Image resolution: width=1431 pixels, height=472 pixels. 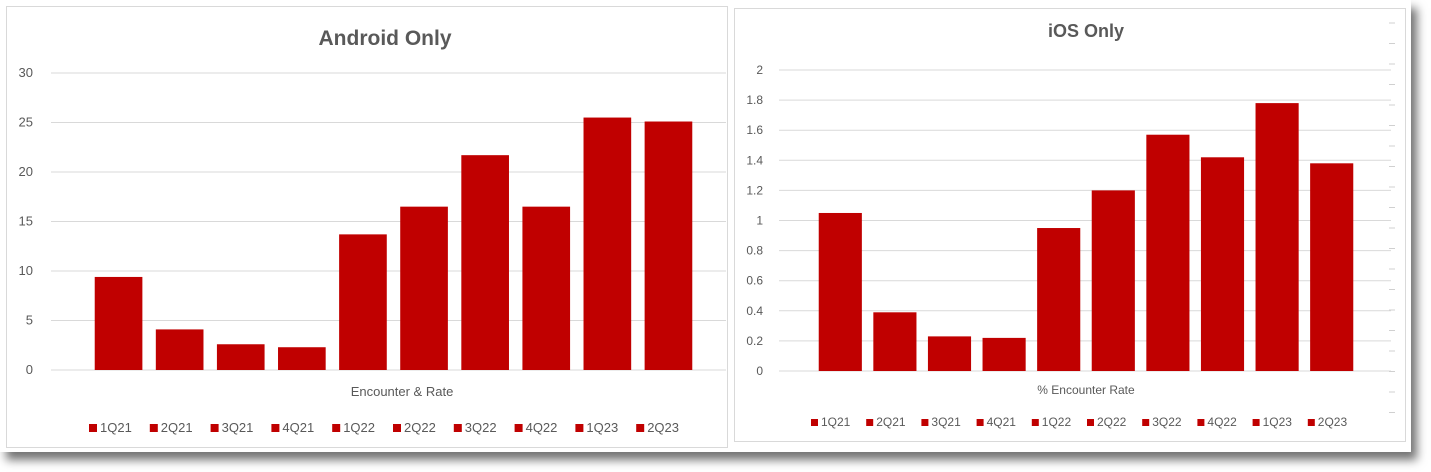 I want to click on y-tick-label: 20, so click(x=26, y=171).